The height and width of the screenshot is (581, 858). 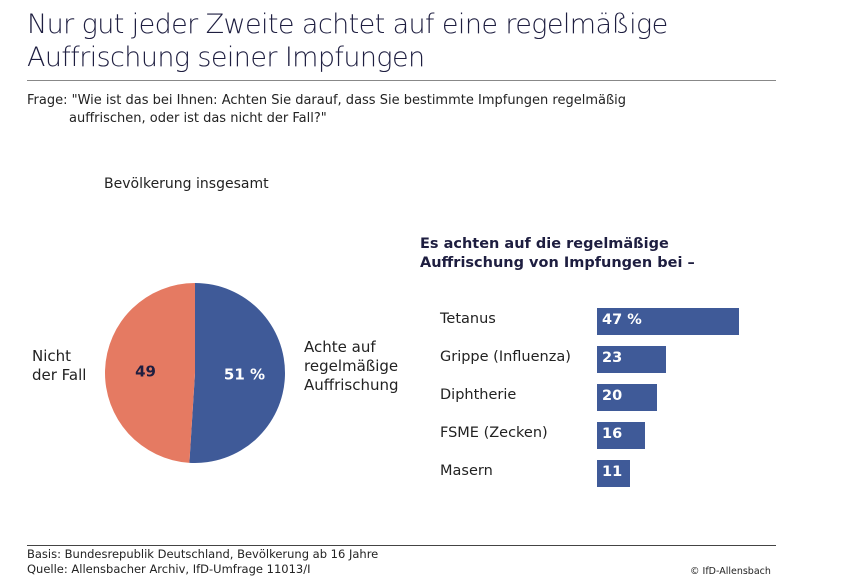 I want to click on bar-category-label: Grippe (Influenza), so click(x=505, y=357).